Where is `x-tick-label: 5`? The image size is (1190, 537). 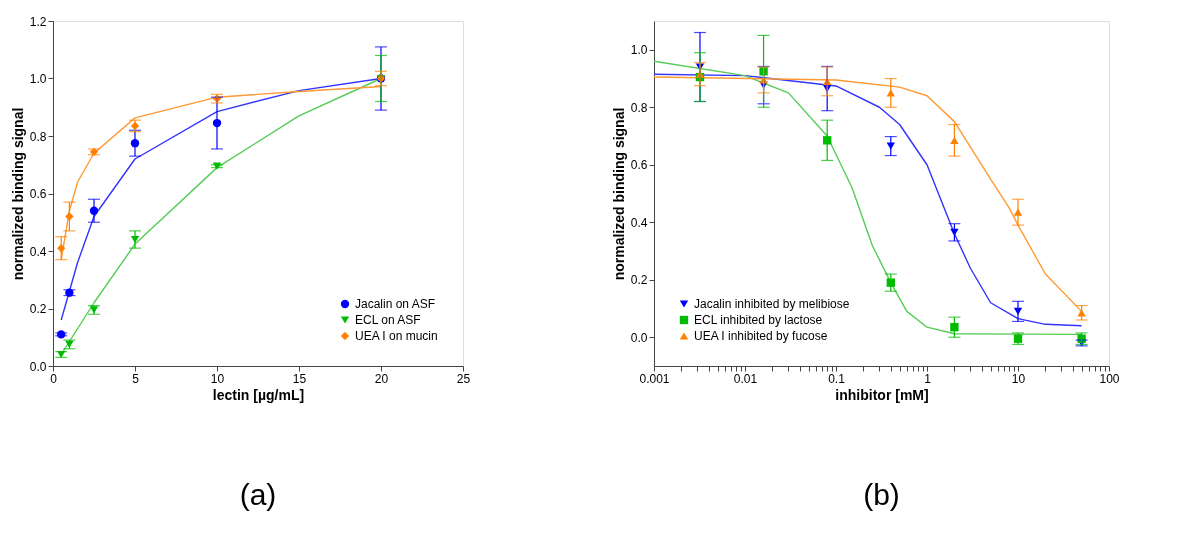 x-tick-label: 5 is located at coordinates (136, 378).